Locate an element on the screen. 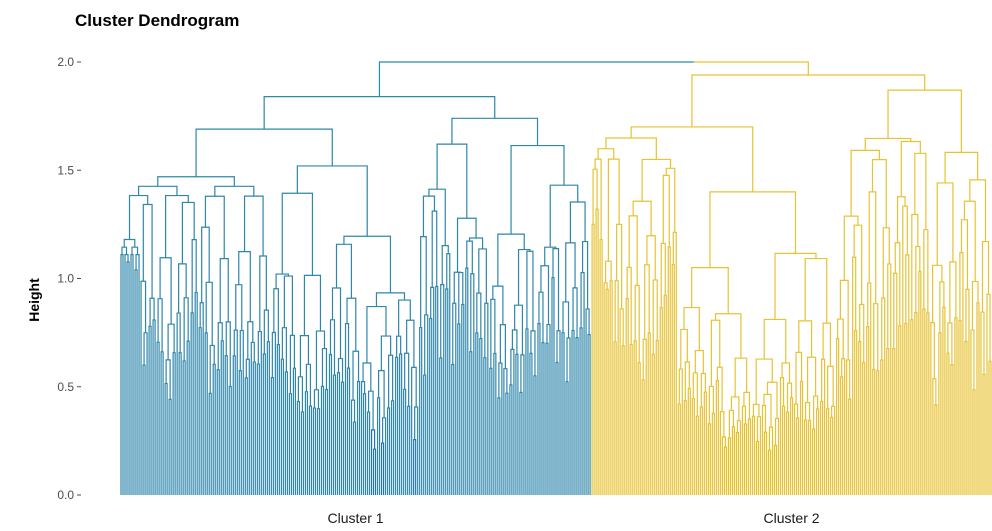 This screenshot has width=992, height=531. y-axis: 0.0 0.5 1.0 1.5 2.0 is located at coordinates (69, 278).